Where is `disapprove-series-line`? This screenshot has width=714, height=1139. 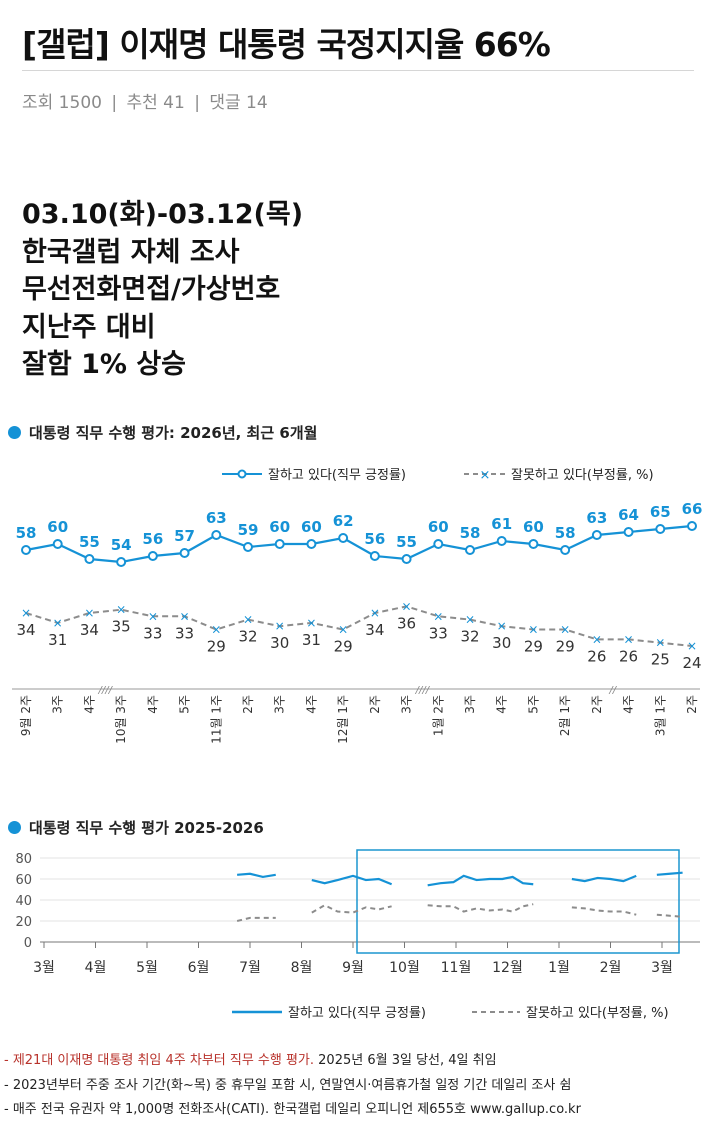
disapprove-series-line is located at coordinates (359, 626).